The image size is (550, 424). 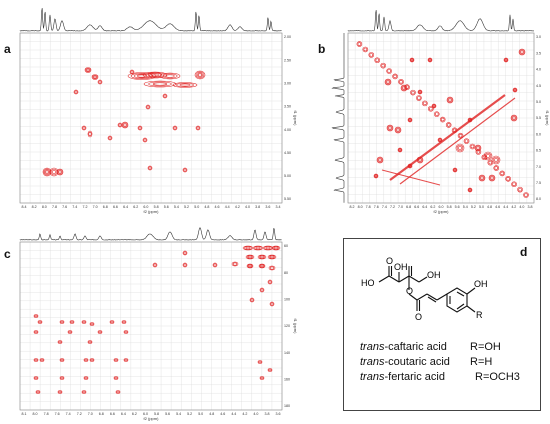 I want to click on panel-a-xtick-label: 8.2, so click(x=34, y=207).